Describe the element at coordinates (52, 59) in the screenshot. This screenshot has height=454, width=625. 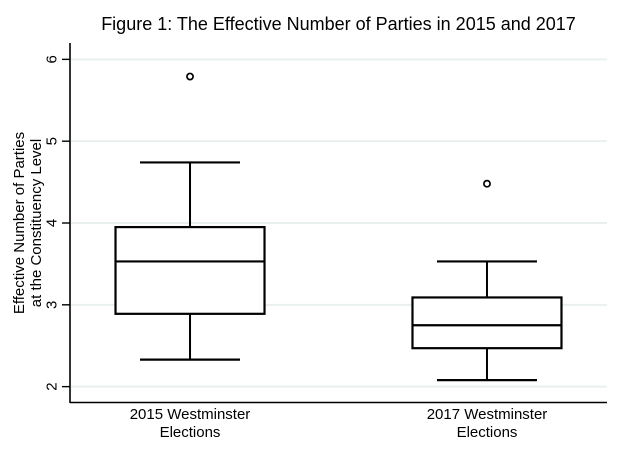
I see `y-tick-label-6: 6` at that location.